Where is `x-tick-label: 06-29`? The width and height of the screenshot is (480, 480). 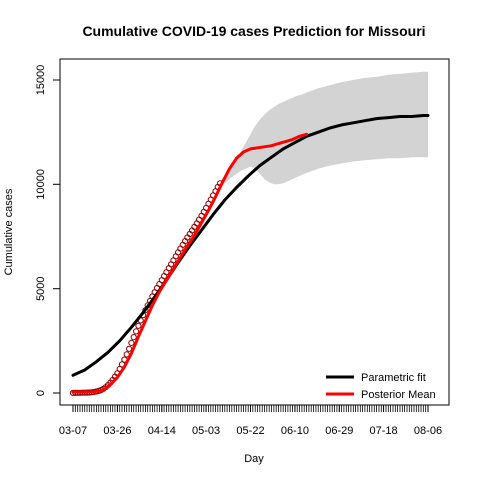
x-tick-label: 06-29 is located at coordinates (339, 431).